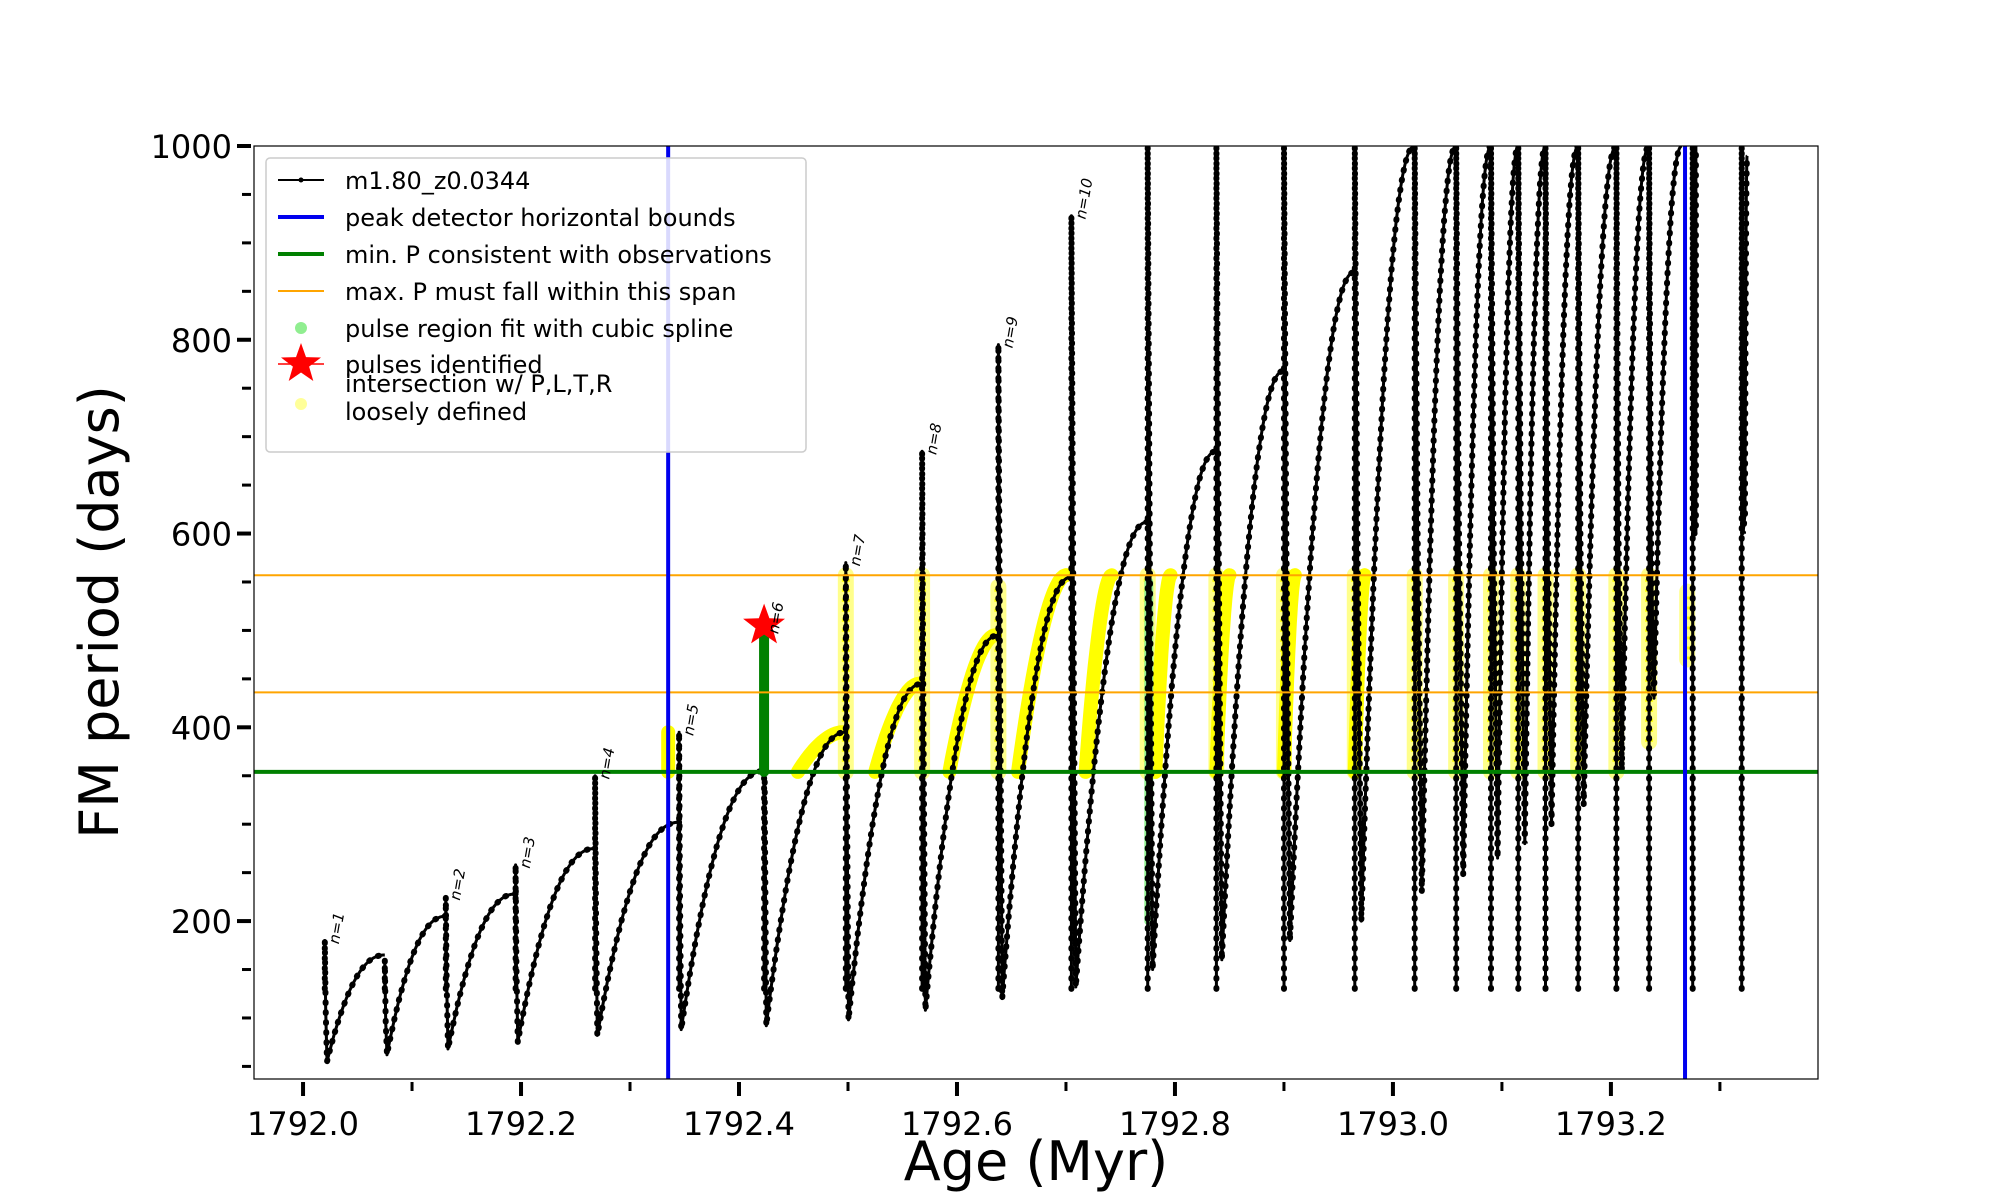 The image size is (2000, 1204). I want to click on y-axis-label: FM period (days), so click(99, 612).